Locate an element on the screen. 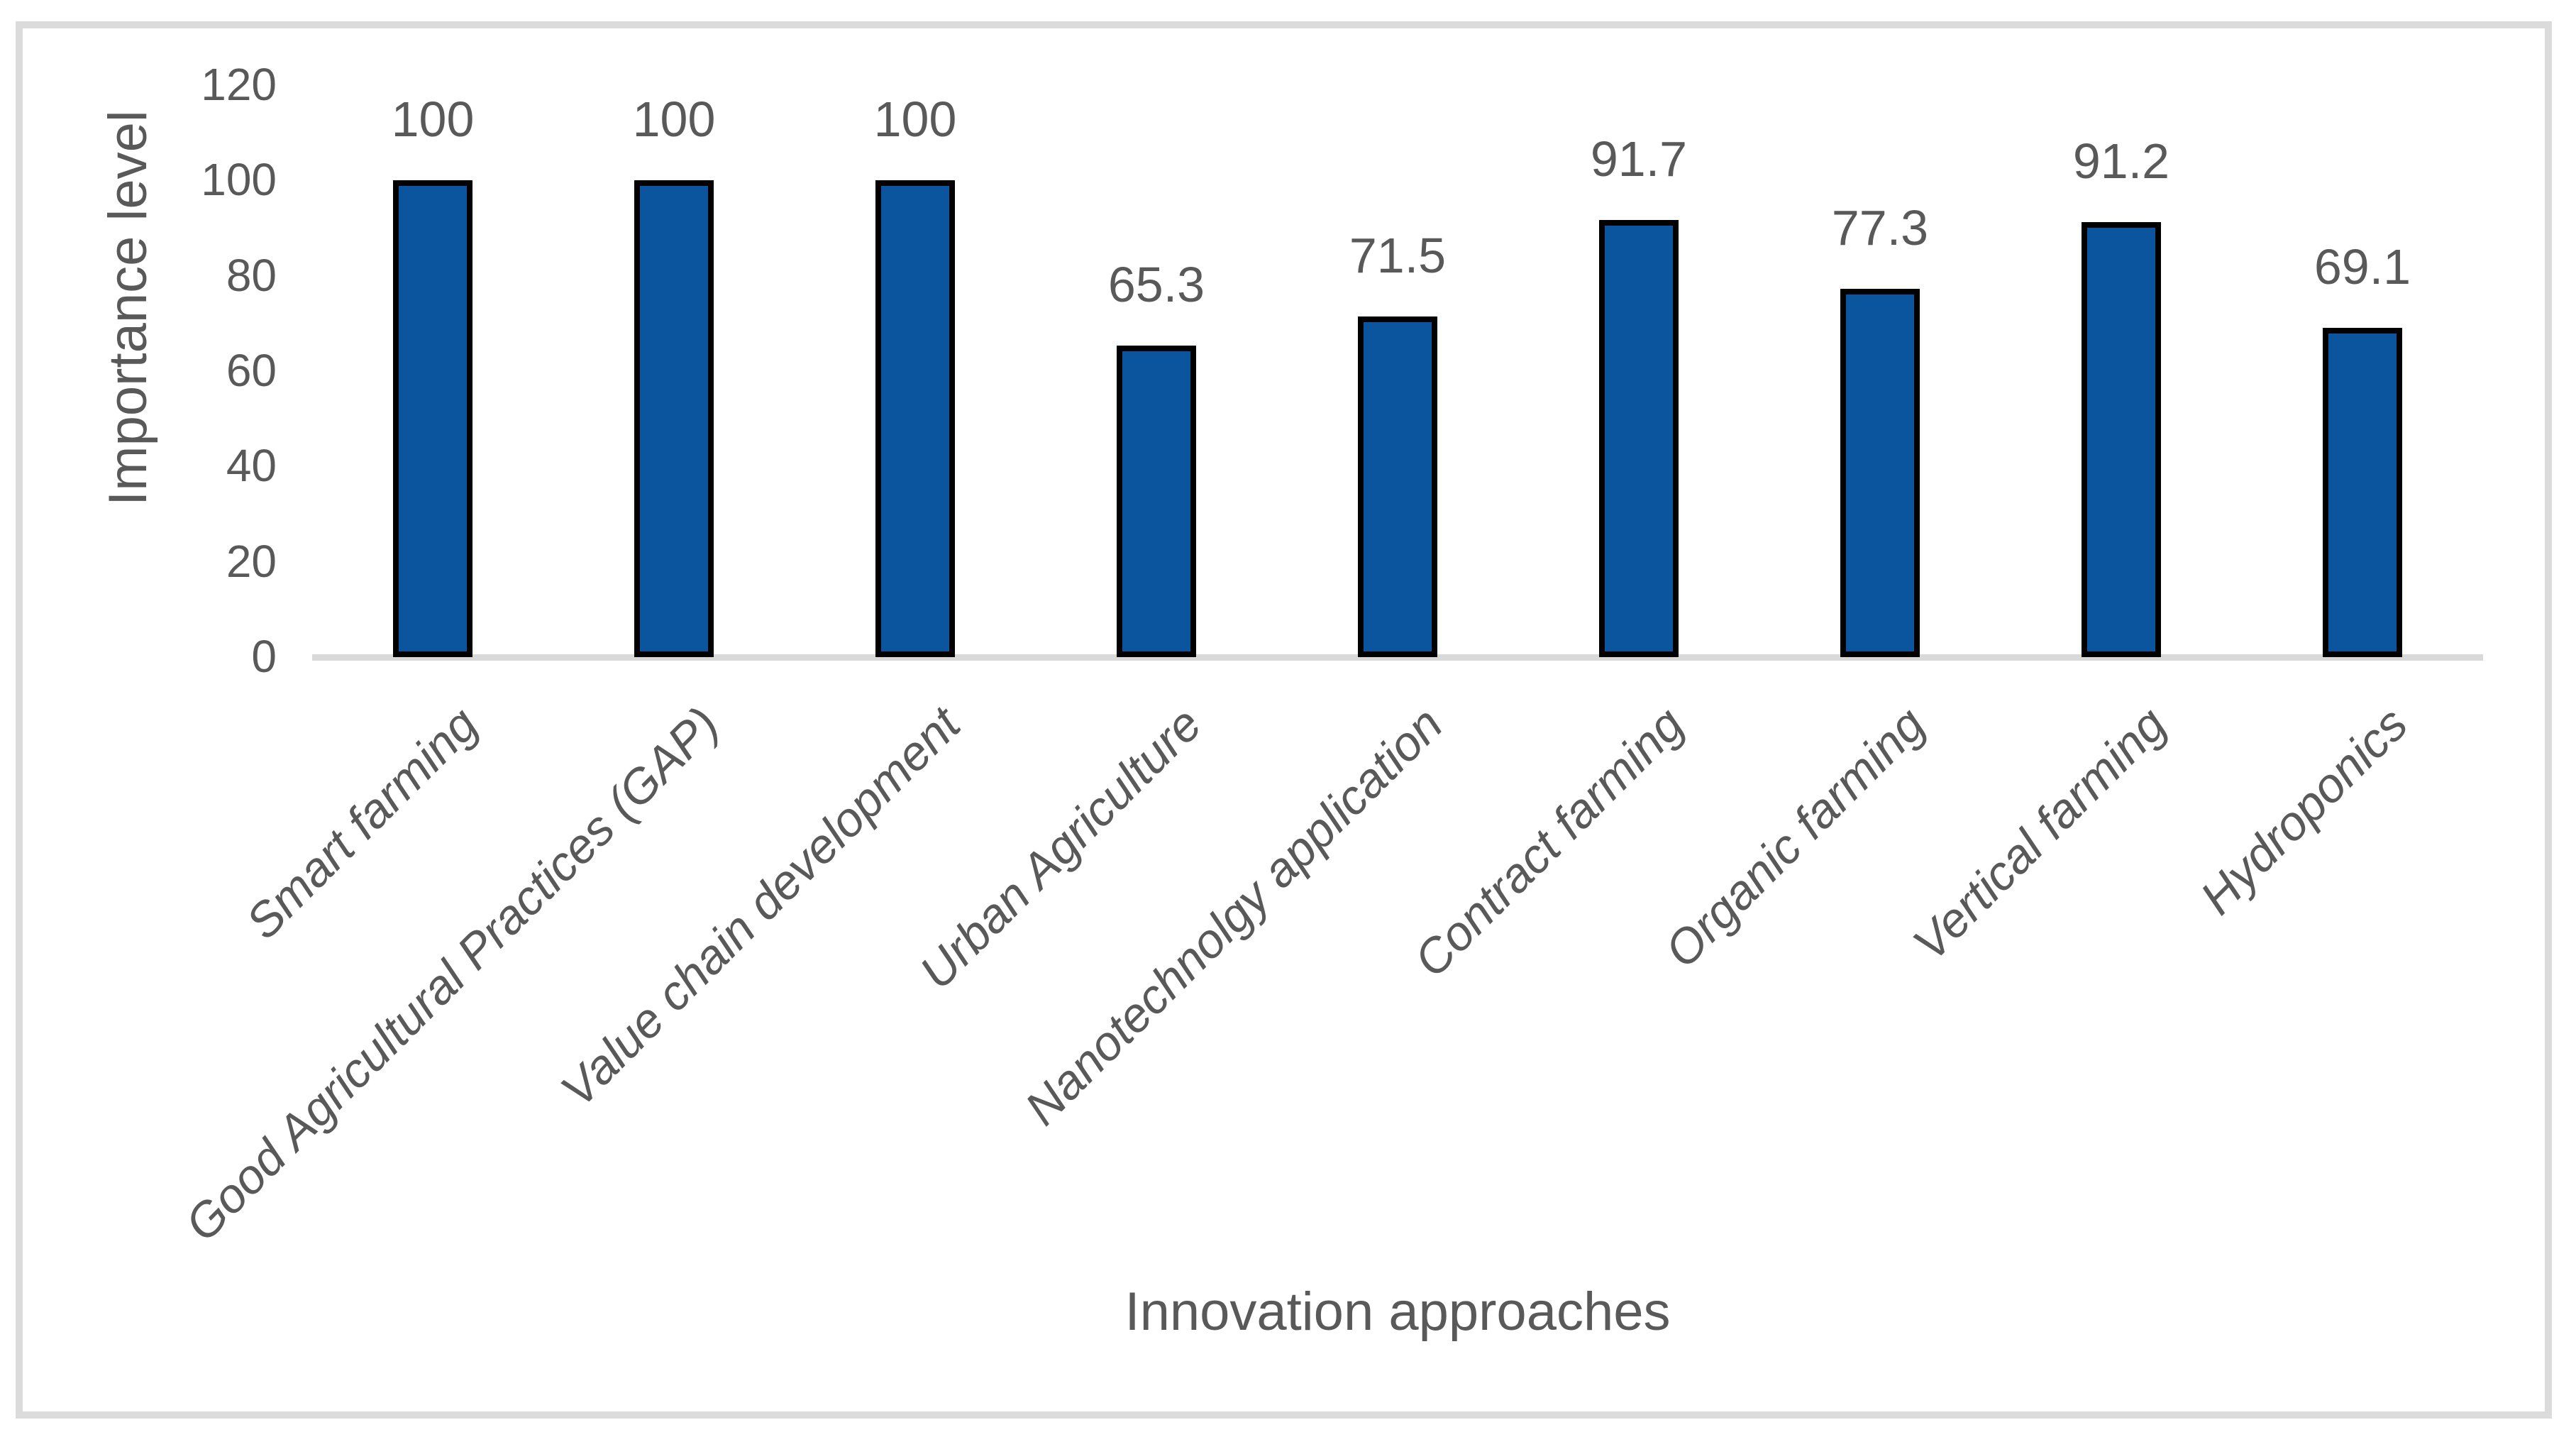 The width and height of the screenshot is (2576, 1437). data-label-nanotechnolgy-application: 71.5 is located at coordinates (1398, 255).